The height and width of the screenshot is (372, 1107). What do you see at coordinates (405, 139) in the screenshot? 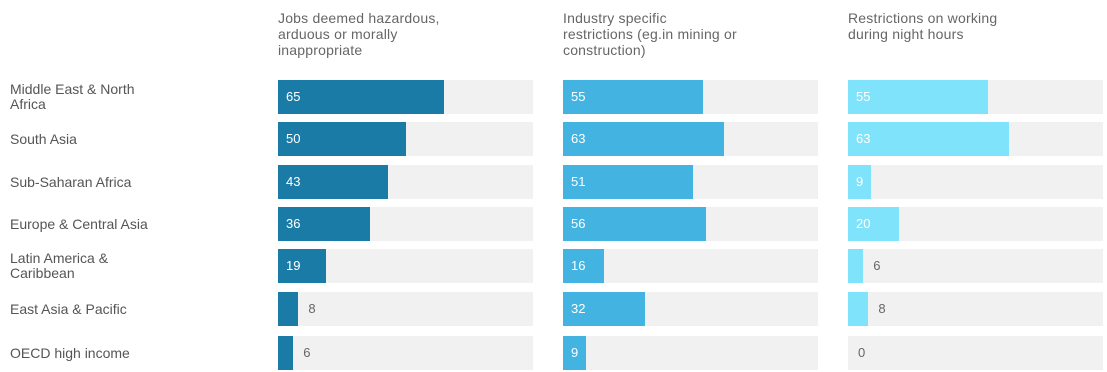
I see `bar-track: 50` at bounding box center [405, 139].